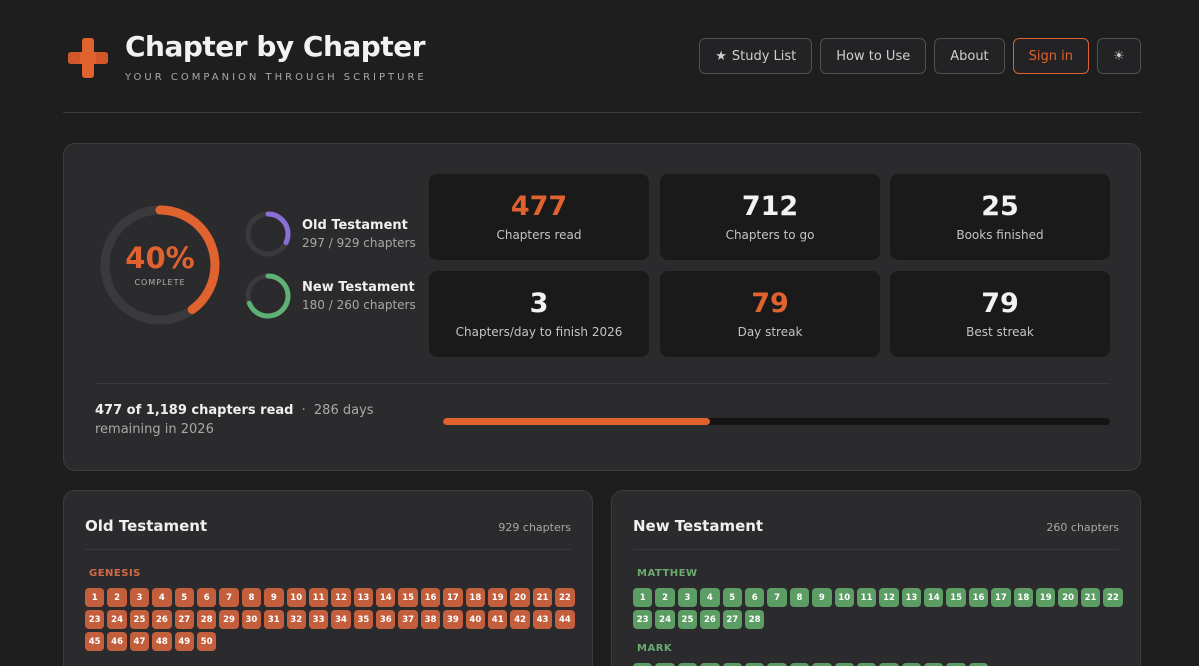 This screenshot has width=1199, height=666. Describe the element at coordinates (710, 619) in the screenshot. I see `matthew-chapter-26: 26` at that location.